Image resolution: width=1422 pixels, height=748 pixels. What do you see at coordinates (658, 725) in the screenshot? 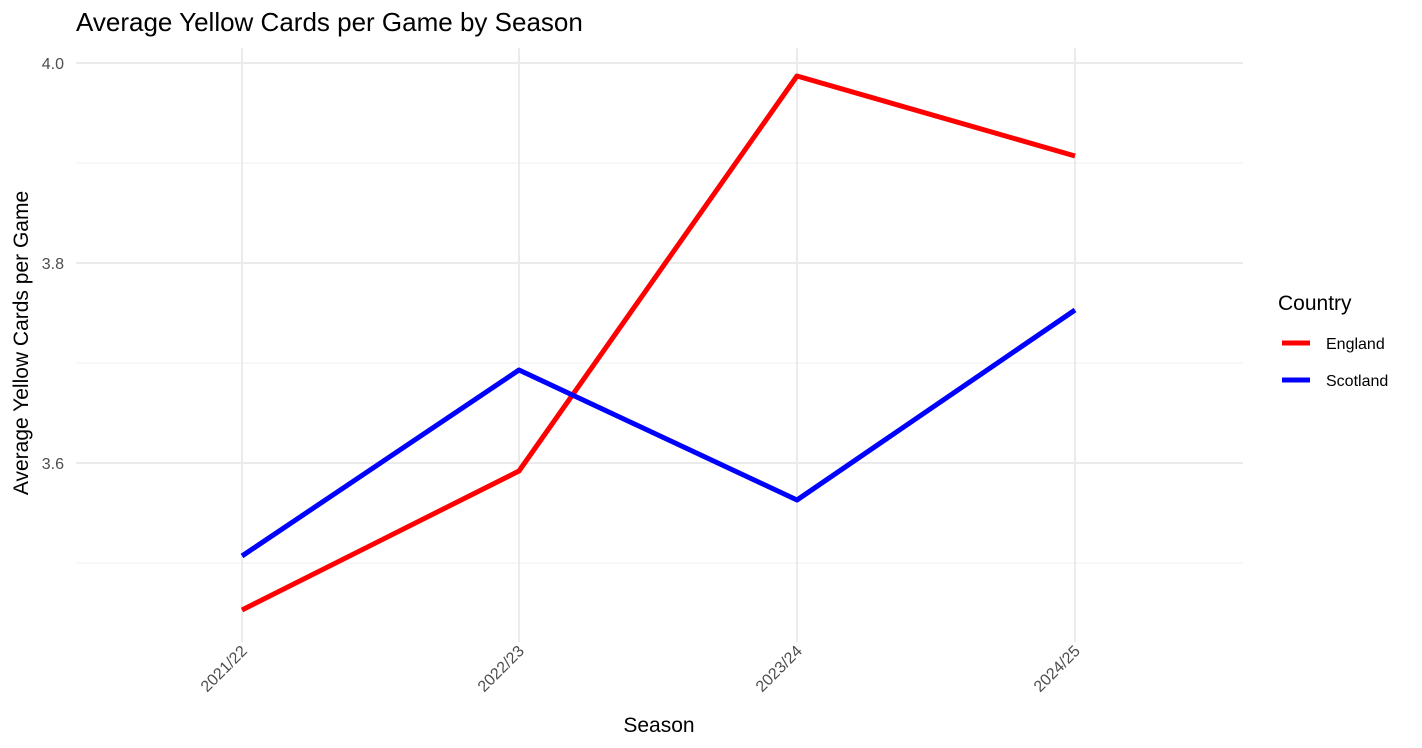
I see `x-axis-title: Season` at bounding box center [658, 725].